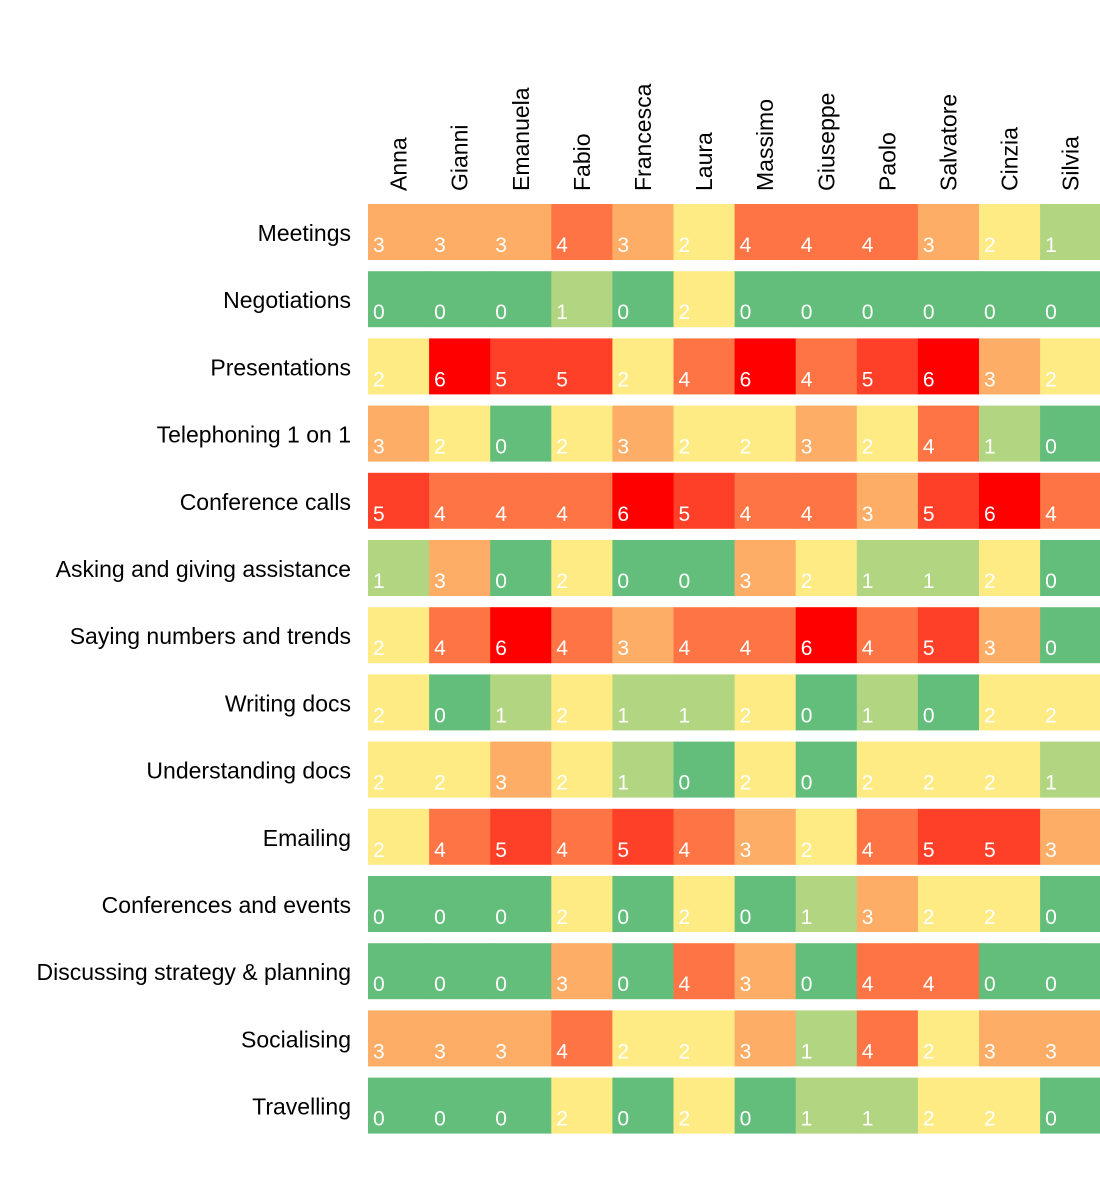 The image size is (1100, 1200). What do you see at coordinates (521, 139) in the screenshot?
I see `column-label-emanuela: Emanuela` at bounding box center [521, 139].